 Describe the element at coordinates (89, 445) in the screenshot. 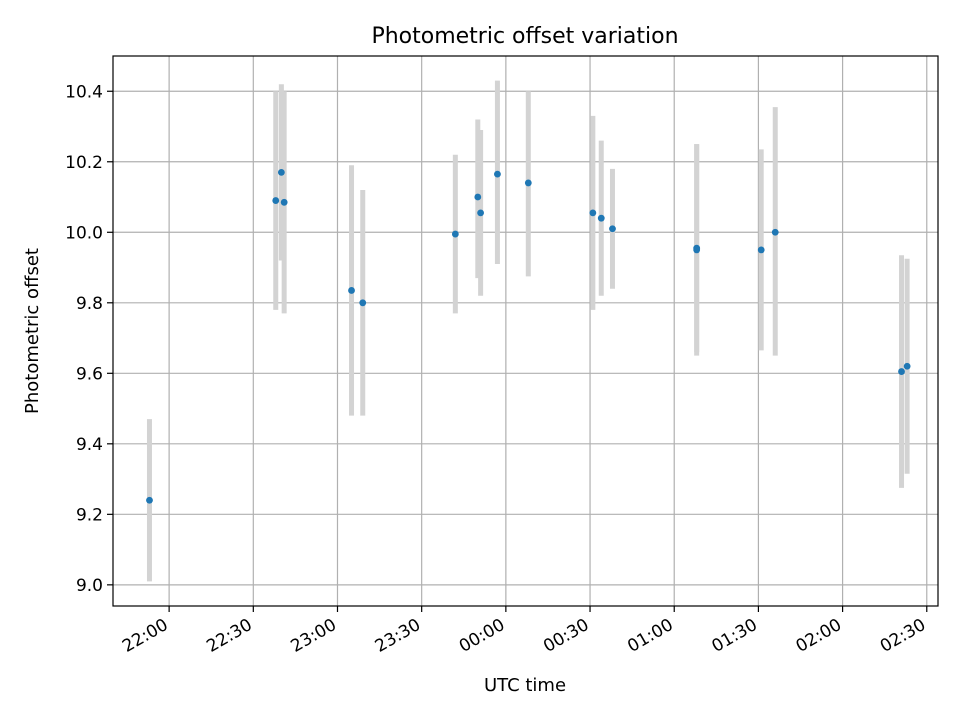

I see `y-tick-label: 9.4` at that location.